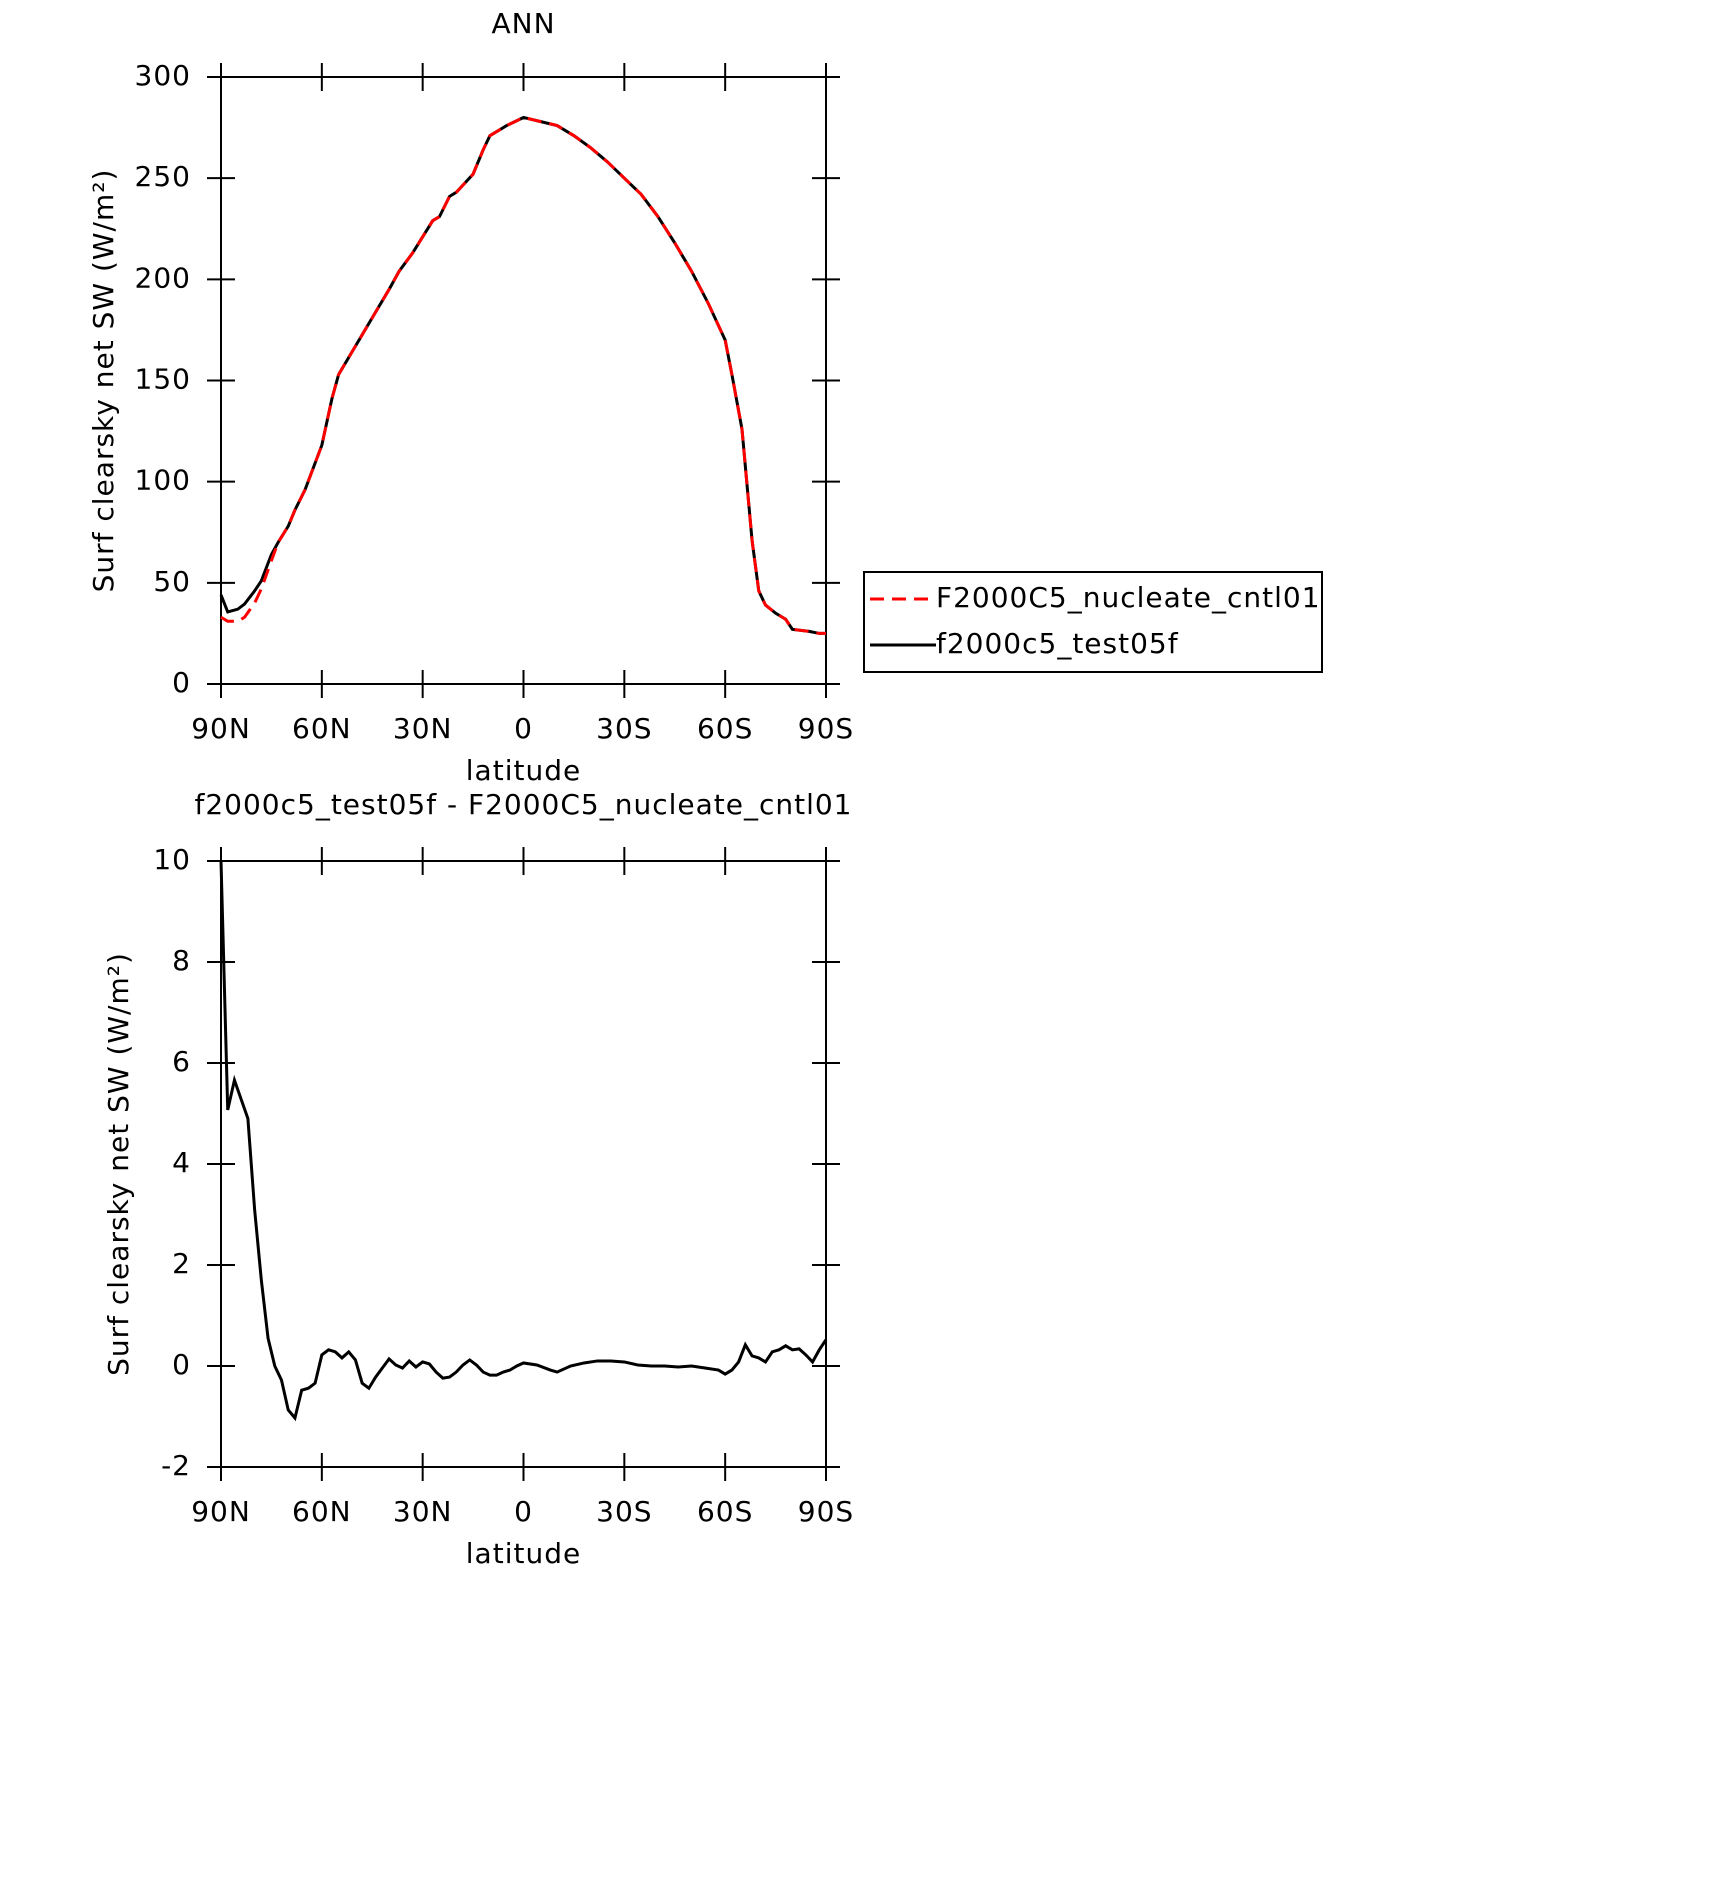  Describe the element at coordinates (163, 176) in the screenshot. I see `y-tick-label: 250` at that location.